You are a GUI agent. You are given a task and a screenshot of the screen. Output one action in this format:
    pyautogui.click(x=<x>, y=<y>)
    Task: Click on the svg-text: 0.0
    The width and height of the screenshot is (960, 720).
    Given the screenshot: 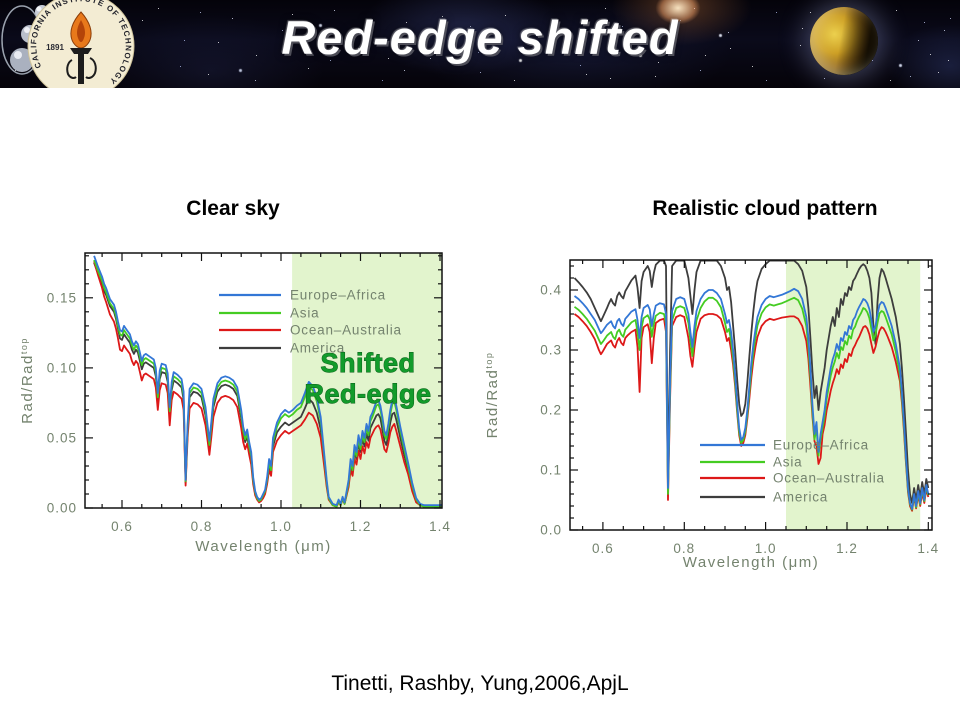 What is the action you would take?
    pyautogui.click(x=551, y=530)
    